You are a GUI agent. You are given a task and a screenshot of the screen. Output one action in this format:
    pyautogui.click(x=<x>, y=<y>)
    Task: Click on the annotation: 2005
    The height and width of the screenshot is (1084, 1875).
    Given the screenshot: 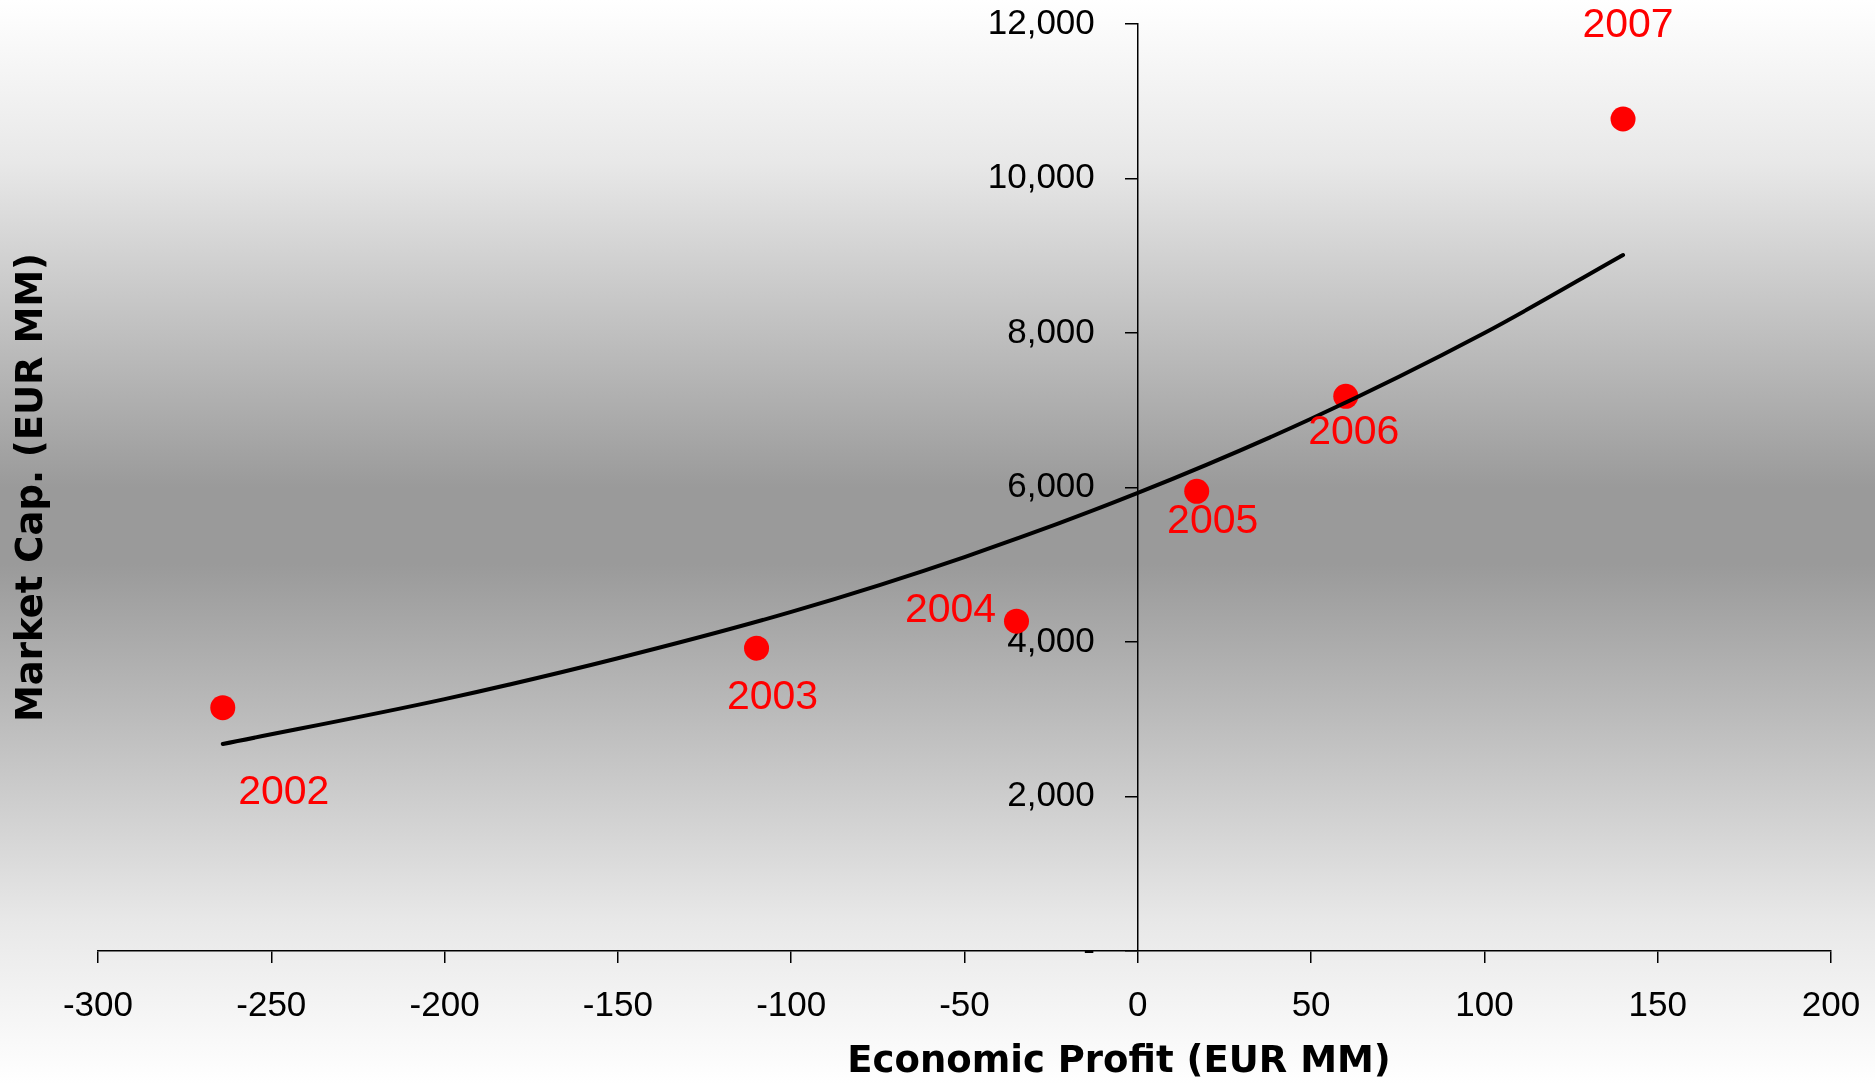 What is the action you would take?
    pyautogui.click(x=1213, y=518)
    